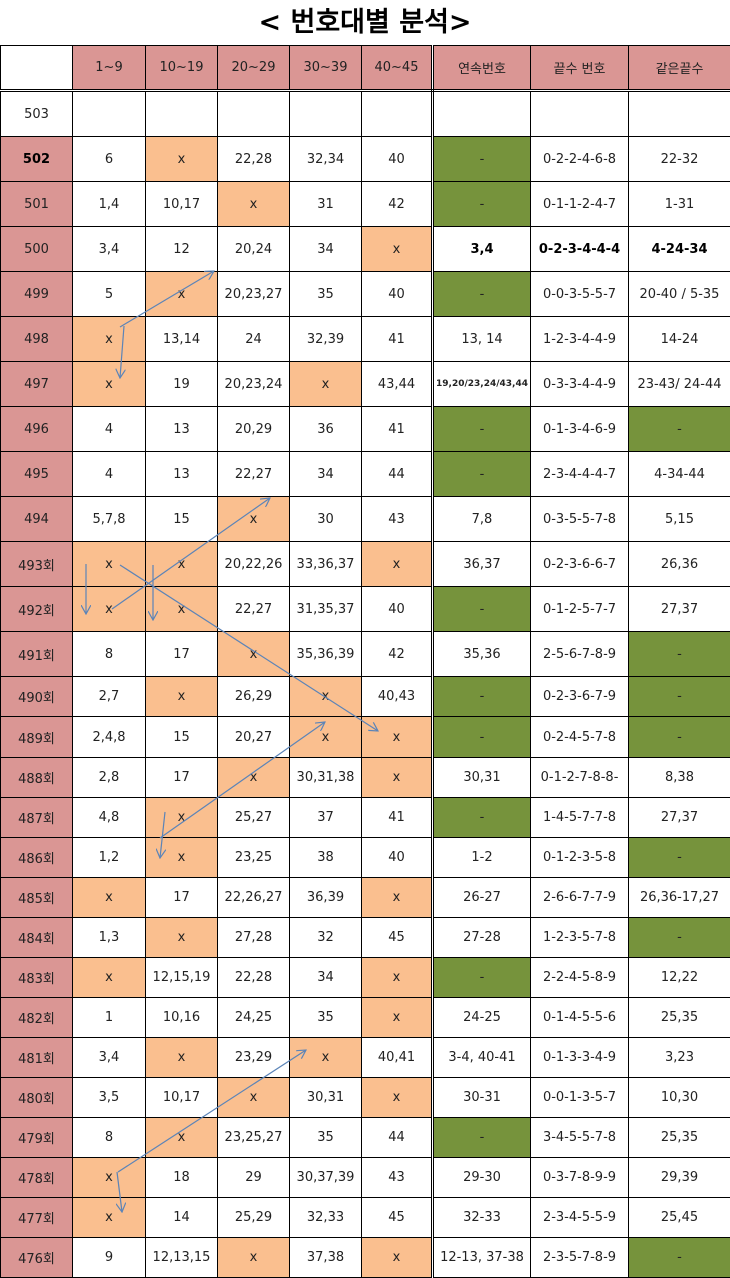 Image resolution: width=730 pixels, height=1278 pixels. Describe the element at coordinates (482, 898) in the screenshot. I see `data-cell: 26-27` at that location.